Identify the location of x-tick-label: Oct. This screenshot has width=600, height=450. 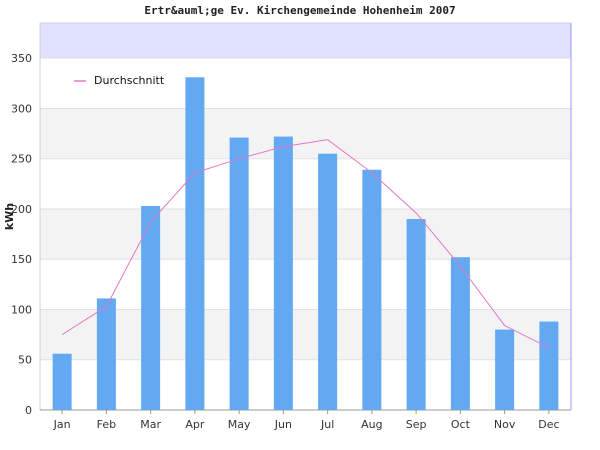
(461, 424).